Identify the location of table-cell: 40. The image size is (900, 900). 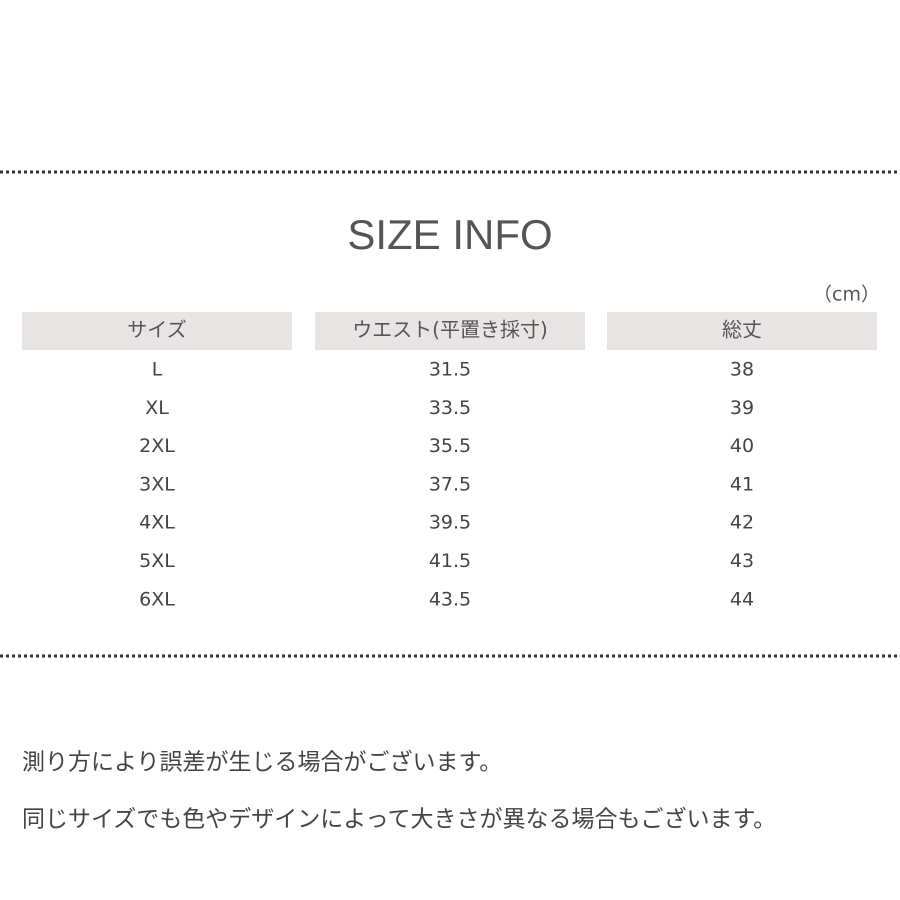
(742, 446).